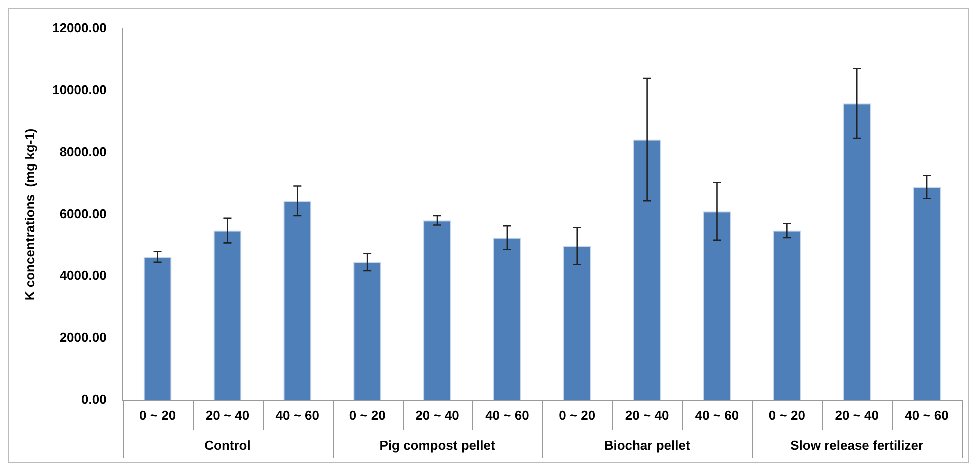 The image size is (977, 471). What do you see at coordinates (227, 445) in the screenshot?
I see `text: Control` at bounding box center [227, 445].